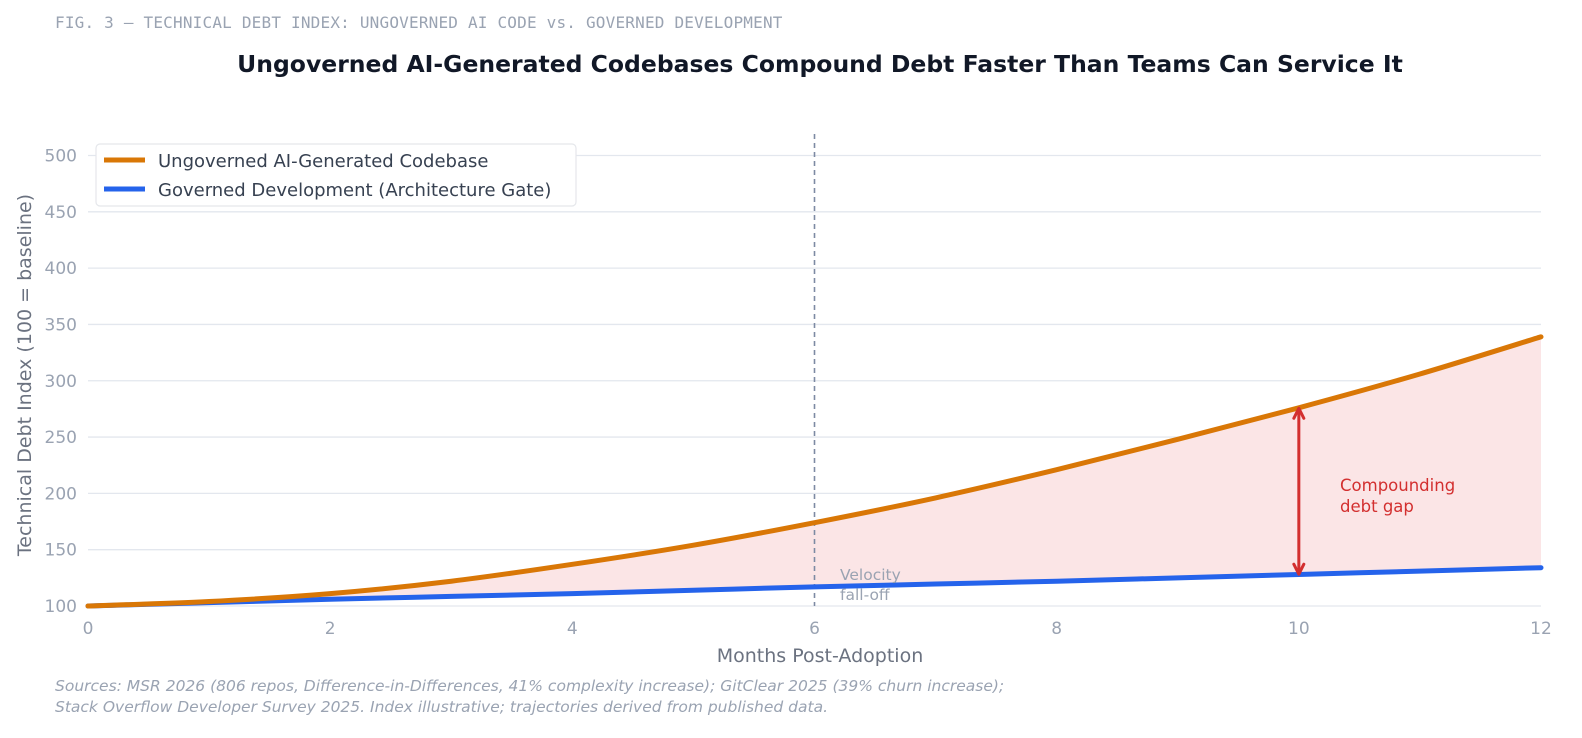 This screenshot has width=1582, height=738. I want to click on y-tick-100: 100, so click(61, 607).